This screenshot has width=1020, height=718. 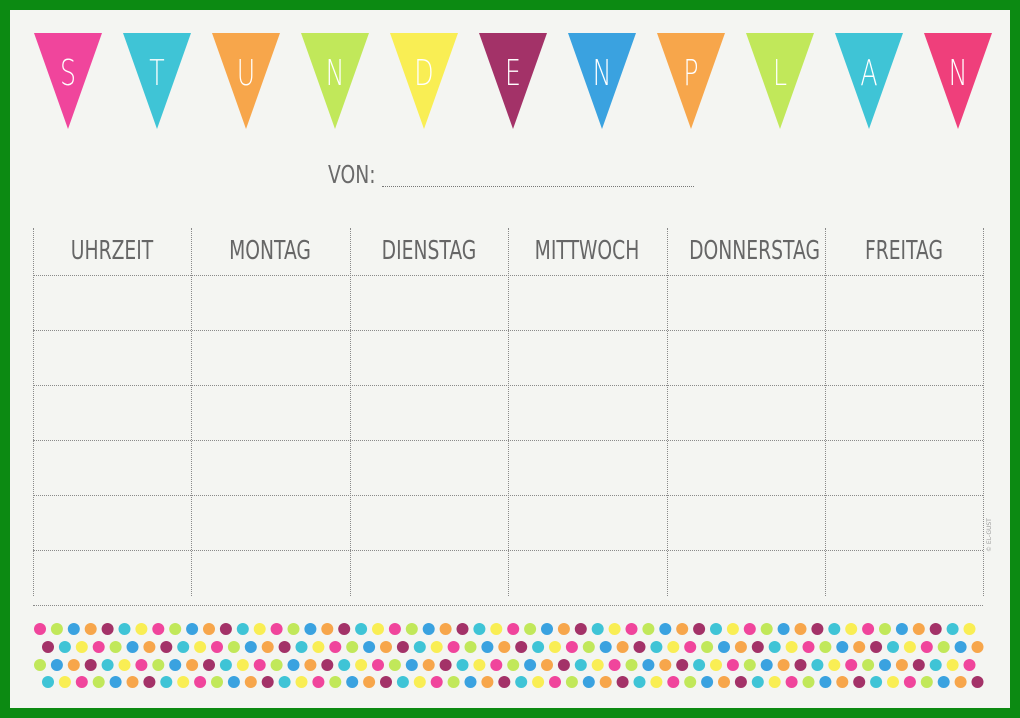 What do you see at coordinates (602, 73) in the screenshot?
I see `flag-letter: N` at bounding box center [602, 73].